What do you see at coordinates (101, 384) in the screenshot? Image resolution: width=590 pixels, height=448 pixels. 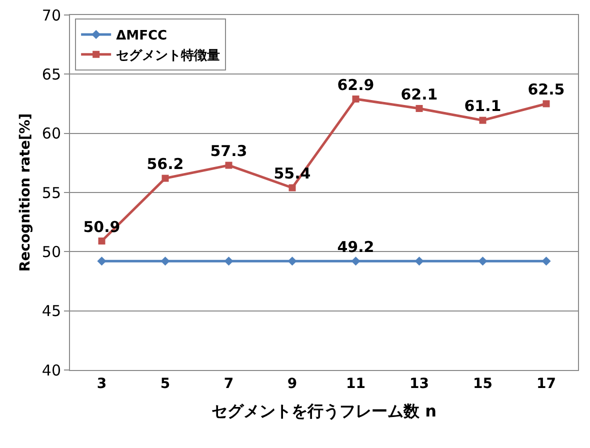 I see `x-tick-label: 3` at bounding box center [101, 384].